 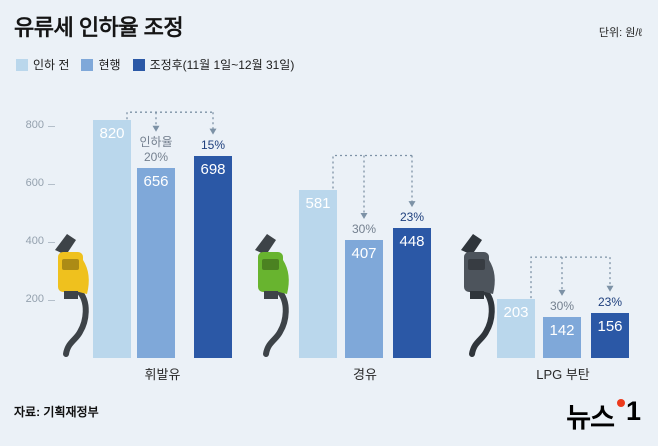 I want to click on news1-logo: 뉴스 1, so click(x=603, y=415).